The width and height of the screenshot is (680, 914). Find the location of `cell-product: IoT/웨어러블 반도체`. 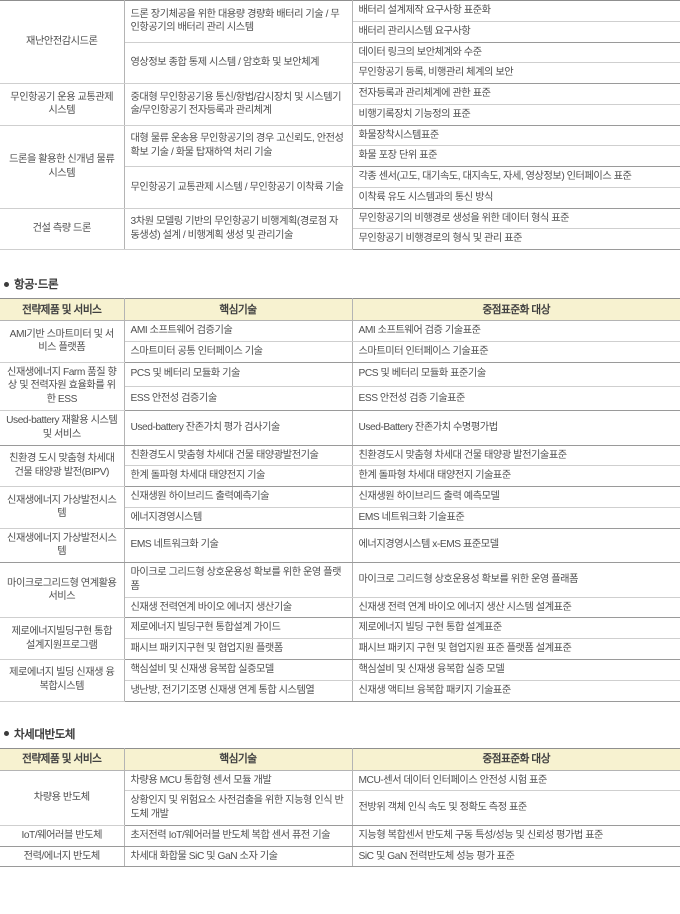

cell-product: IoT/웨어러블 반도체 is located at coordinates (62, 836).